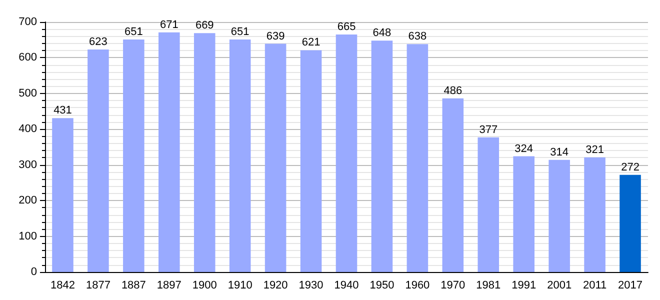 This screenshot has height=300, width=660. I want to click on y-tick-label: 100, so click(27, 236).